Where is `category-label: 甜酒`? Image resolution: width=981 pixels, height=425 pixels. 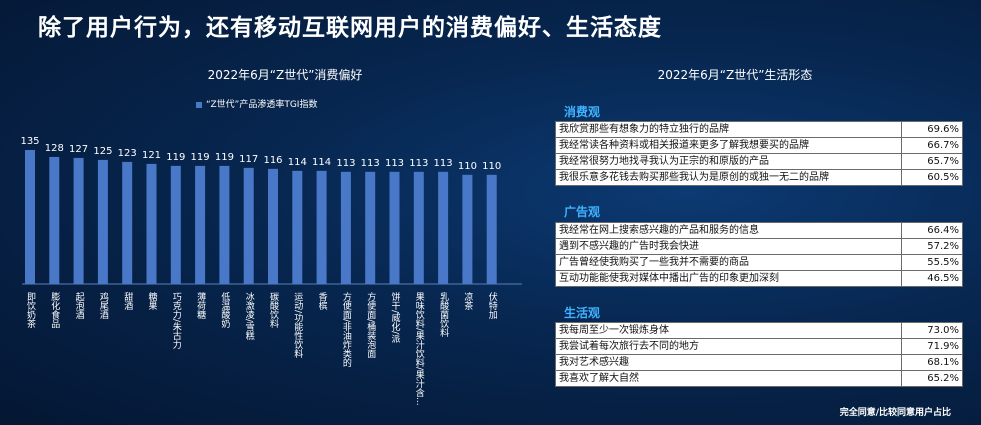 category-label: 甜酒 is located at coordinates (127, 301).